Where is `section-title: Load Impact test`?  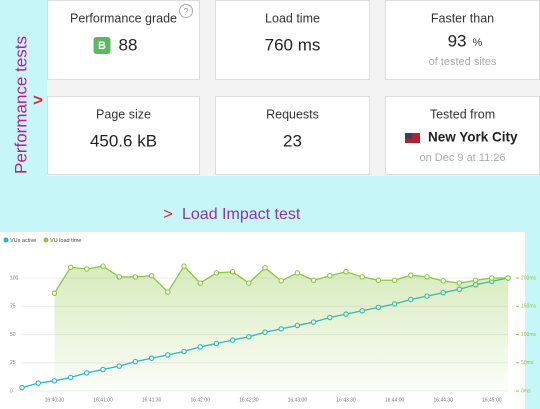 section-title: Load Impact test is located at coordinates (241, 214).